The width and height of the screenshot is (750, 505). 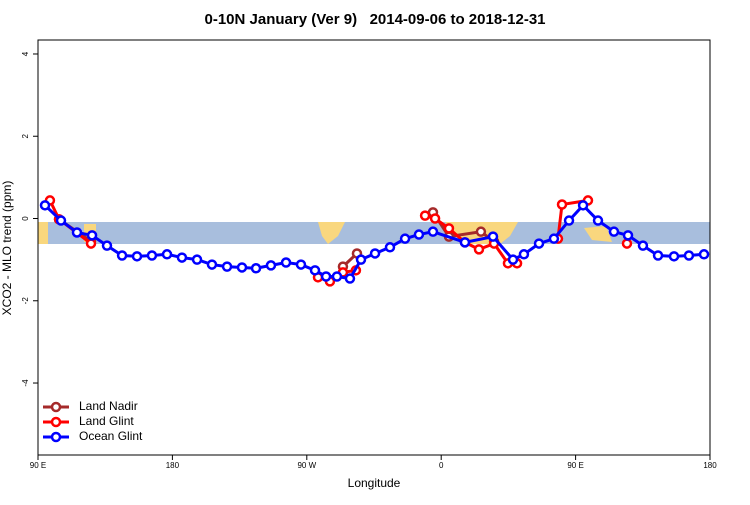 I want to click on legend-label: Land Nadir, so click(x=108, y=406).